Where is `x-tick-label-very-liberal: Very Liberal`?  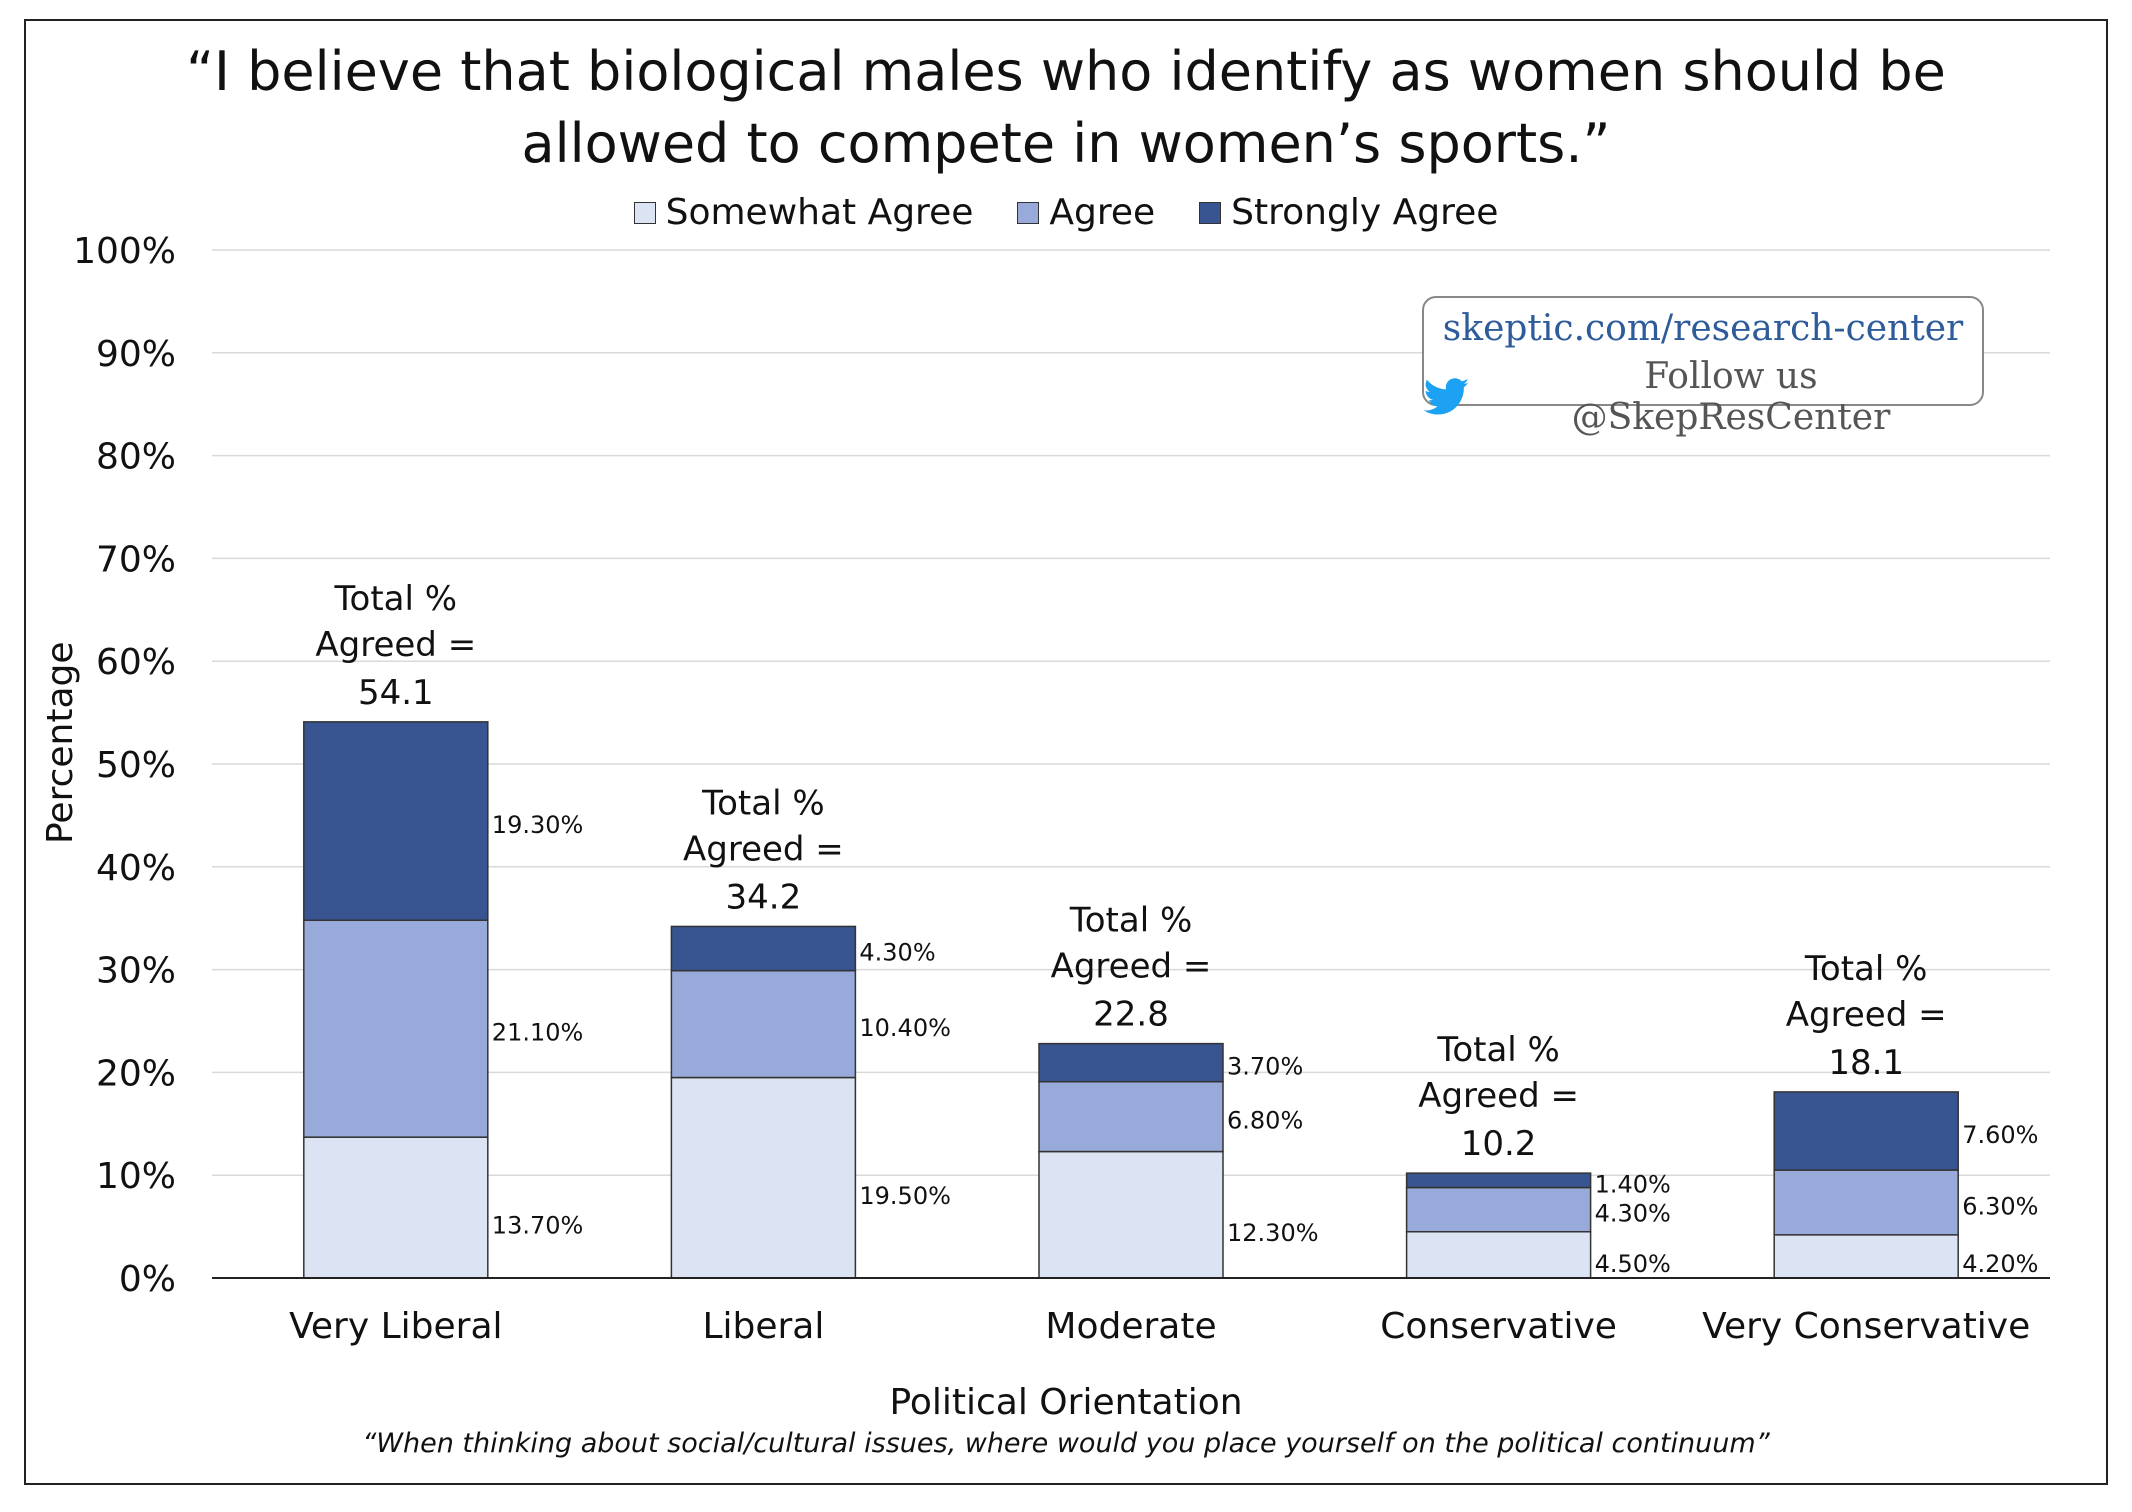
x-tick-label-very-liberal: Very Liberal is located at coordinates (395, 1326).